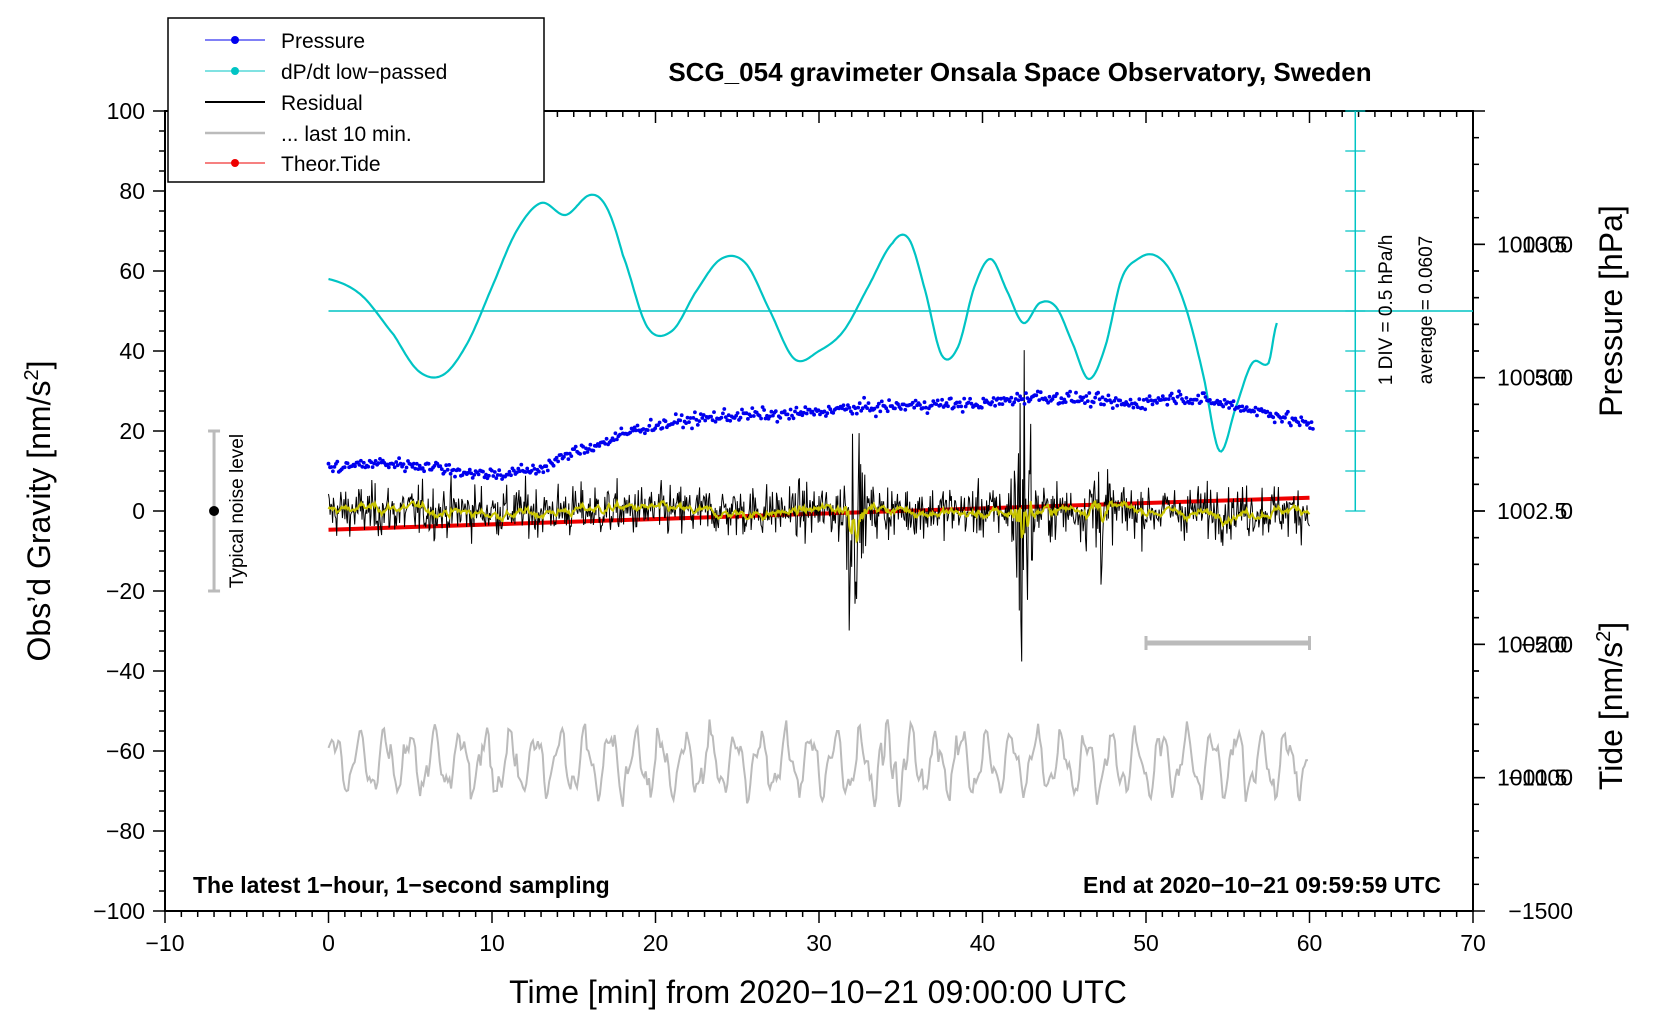  I want to click on noise-level-label: Typical noise level, so click(237, 511).